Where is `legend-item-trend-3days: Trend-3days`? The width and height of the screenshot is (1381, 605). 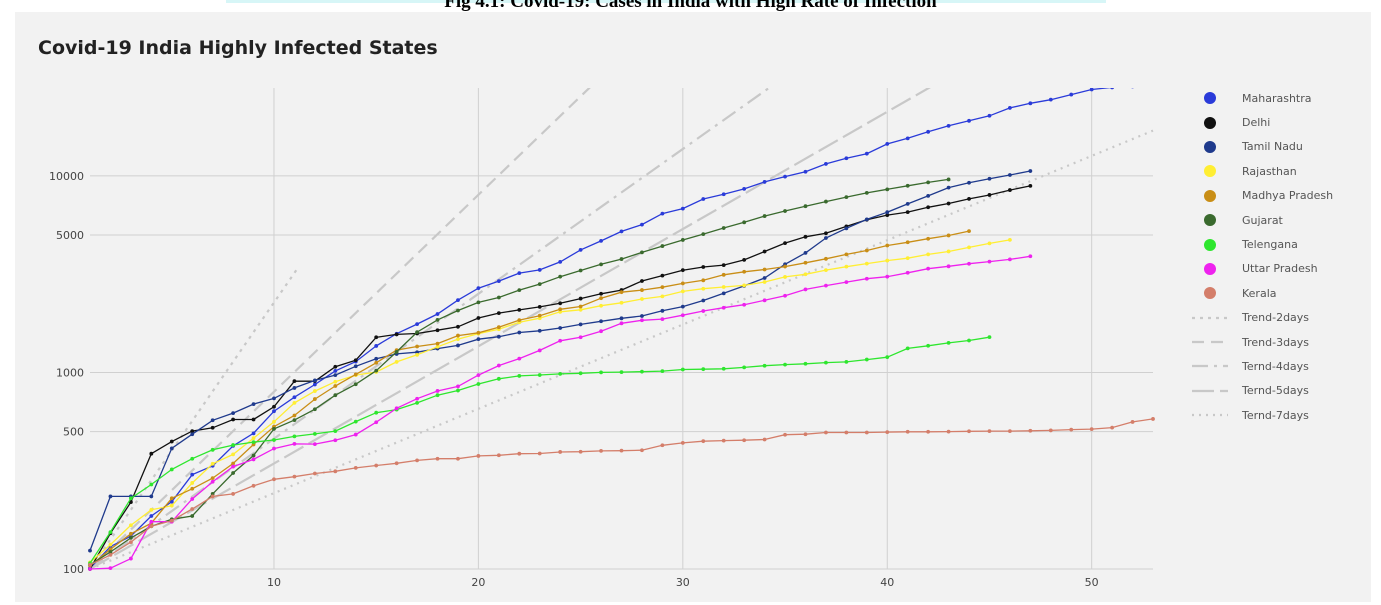
legend-item-trend-3days: Trend-3days is located at coordinates (1282, 342).